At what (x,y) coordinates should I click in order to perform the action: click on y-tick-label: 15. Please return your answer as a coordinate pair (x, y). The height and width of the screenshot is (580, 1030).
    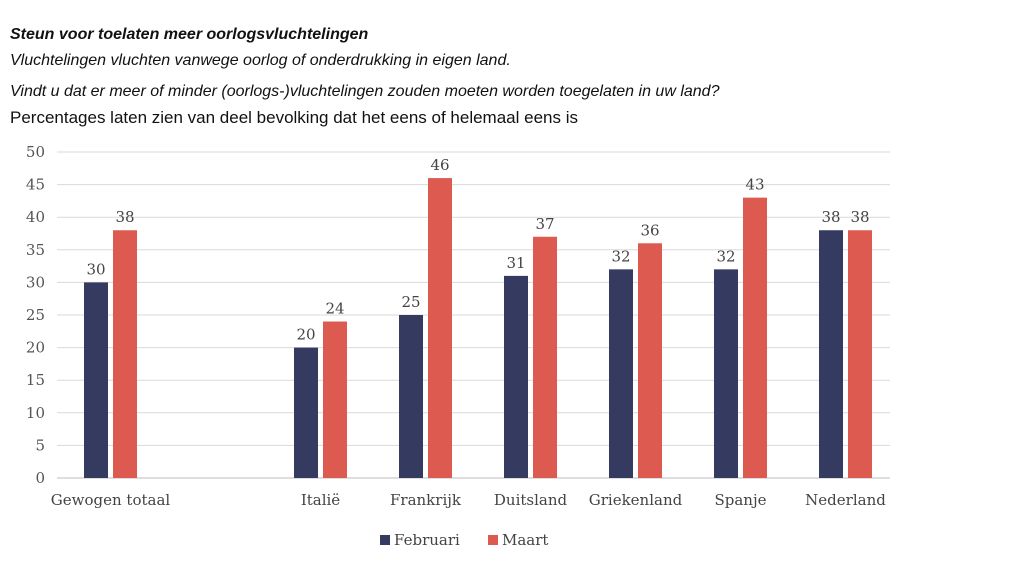
    Looking at the image, I should click on (35, 380).